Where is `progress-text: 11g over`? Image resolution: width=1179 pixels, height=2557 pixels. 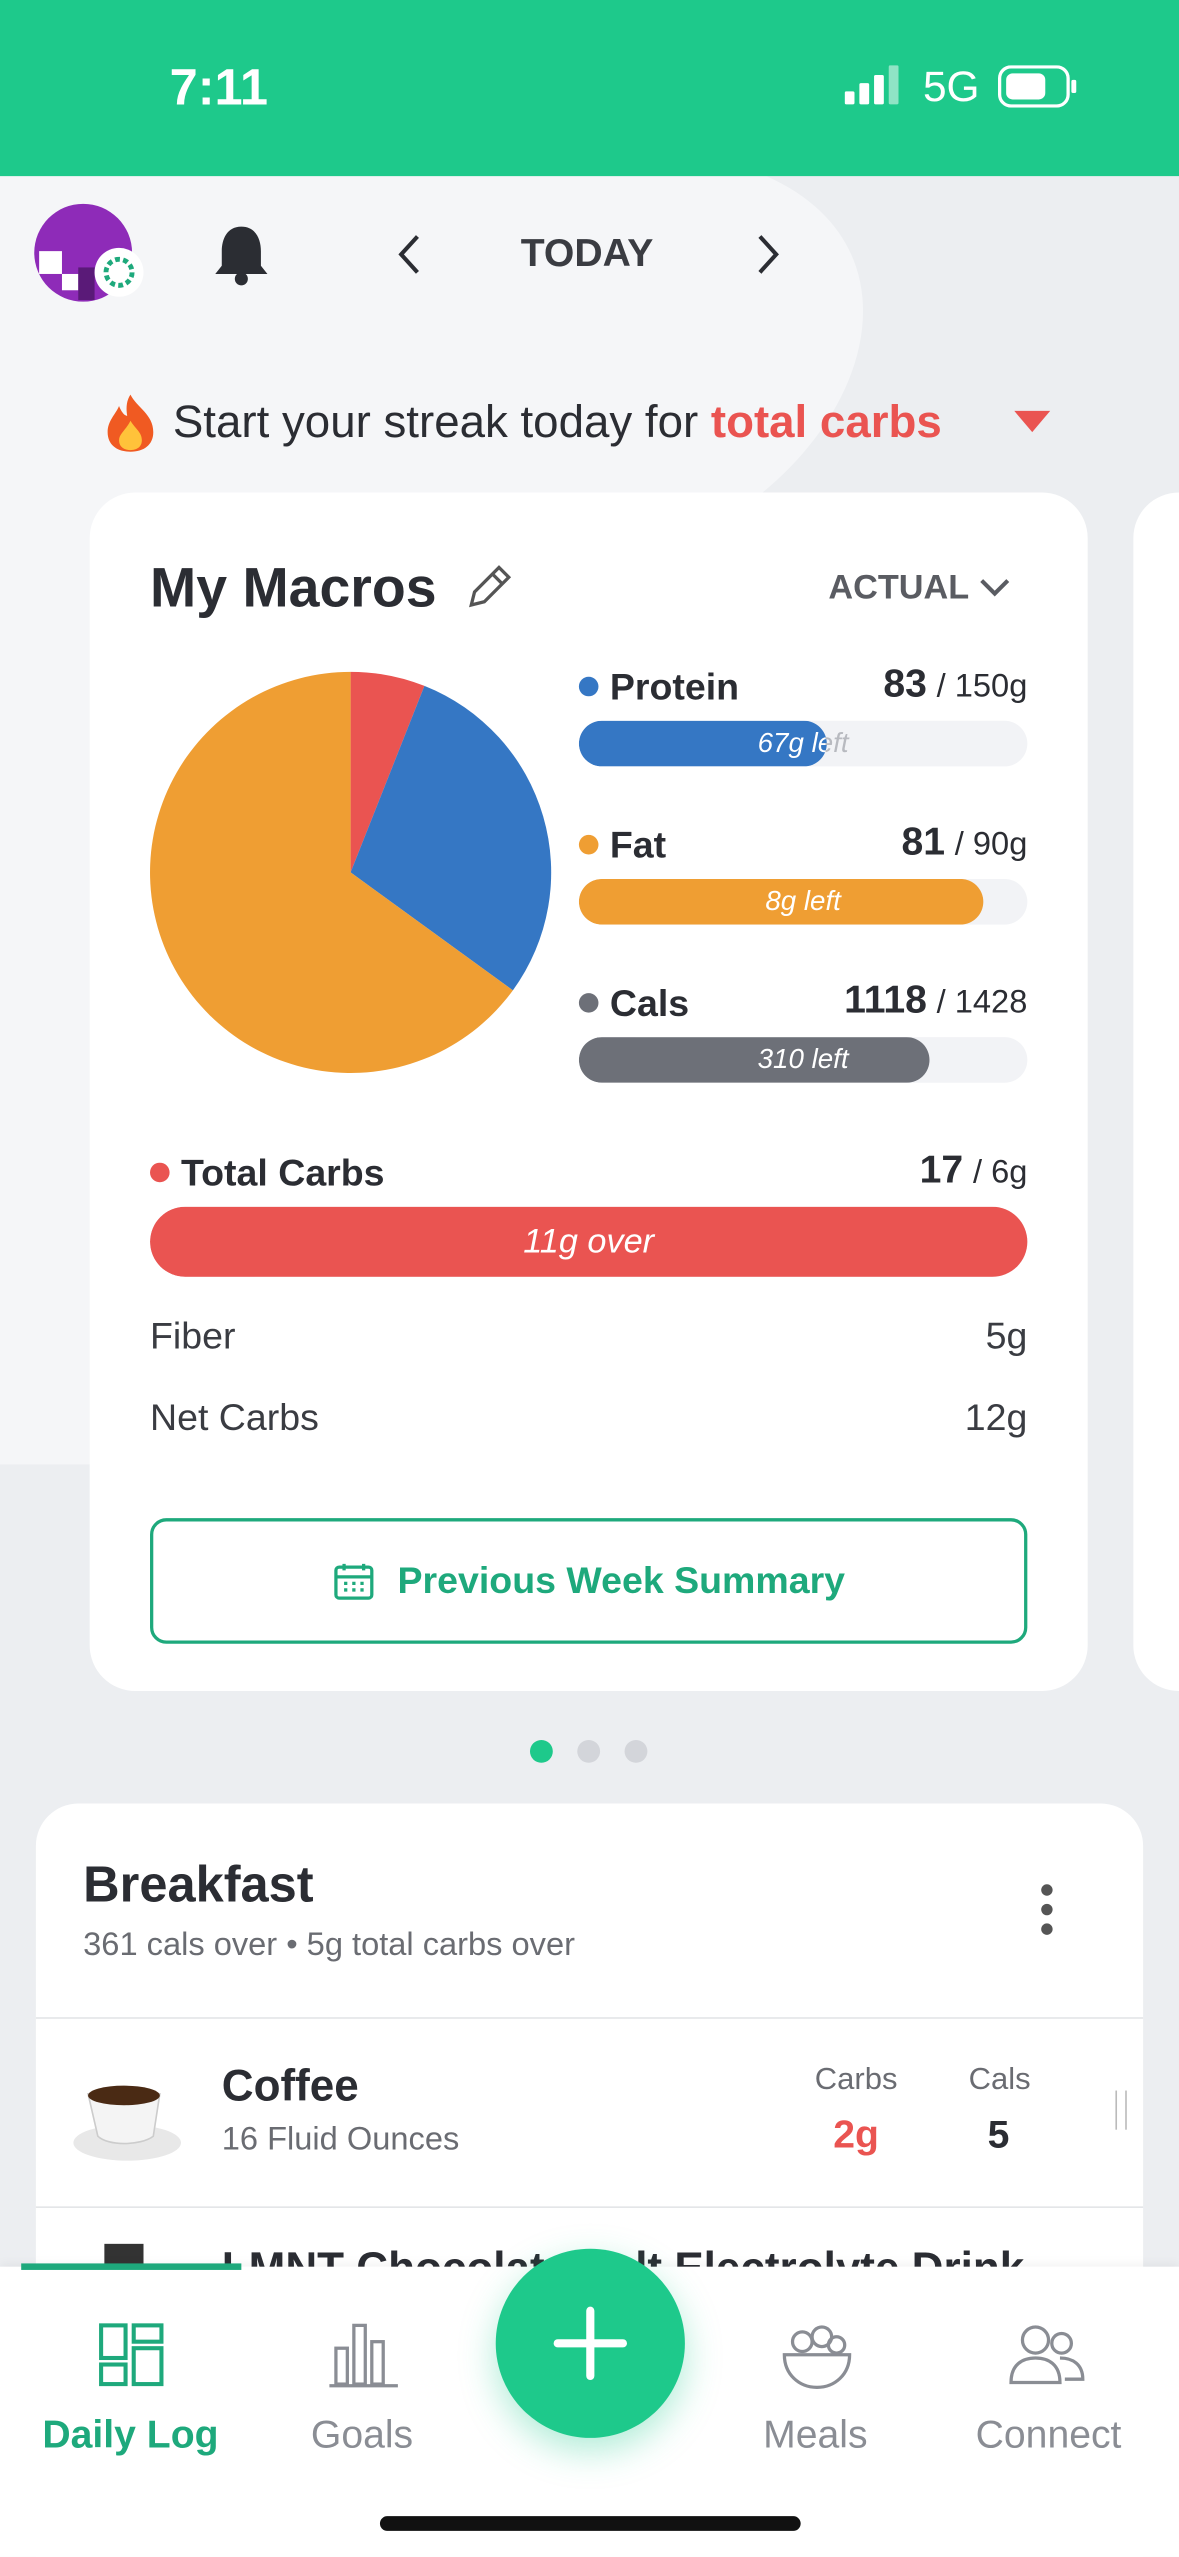
progress-text: 11g over is located at coordinates (589, 1242).